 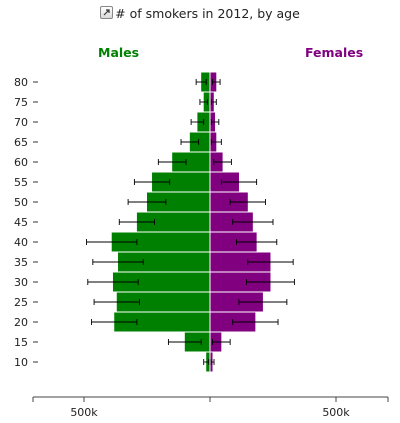 What do you see at coordinates (21, 122) in the screenshot?
I see `y-tick-label: 70` at bounding box center [21, 122].